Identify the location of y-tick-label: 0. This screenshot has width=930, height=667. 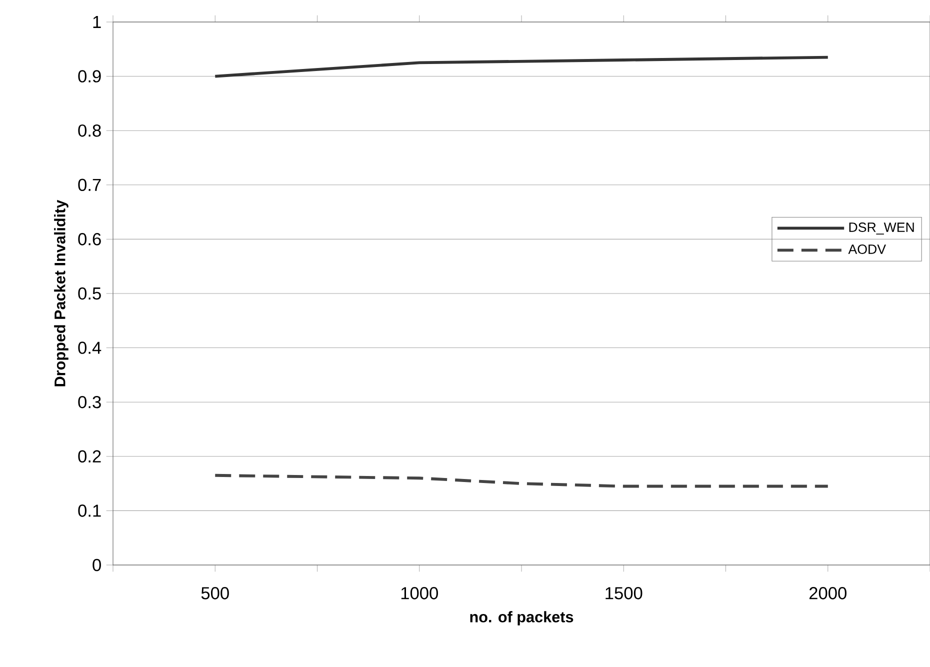
(96, 565).